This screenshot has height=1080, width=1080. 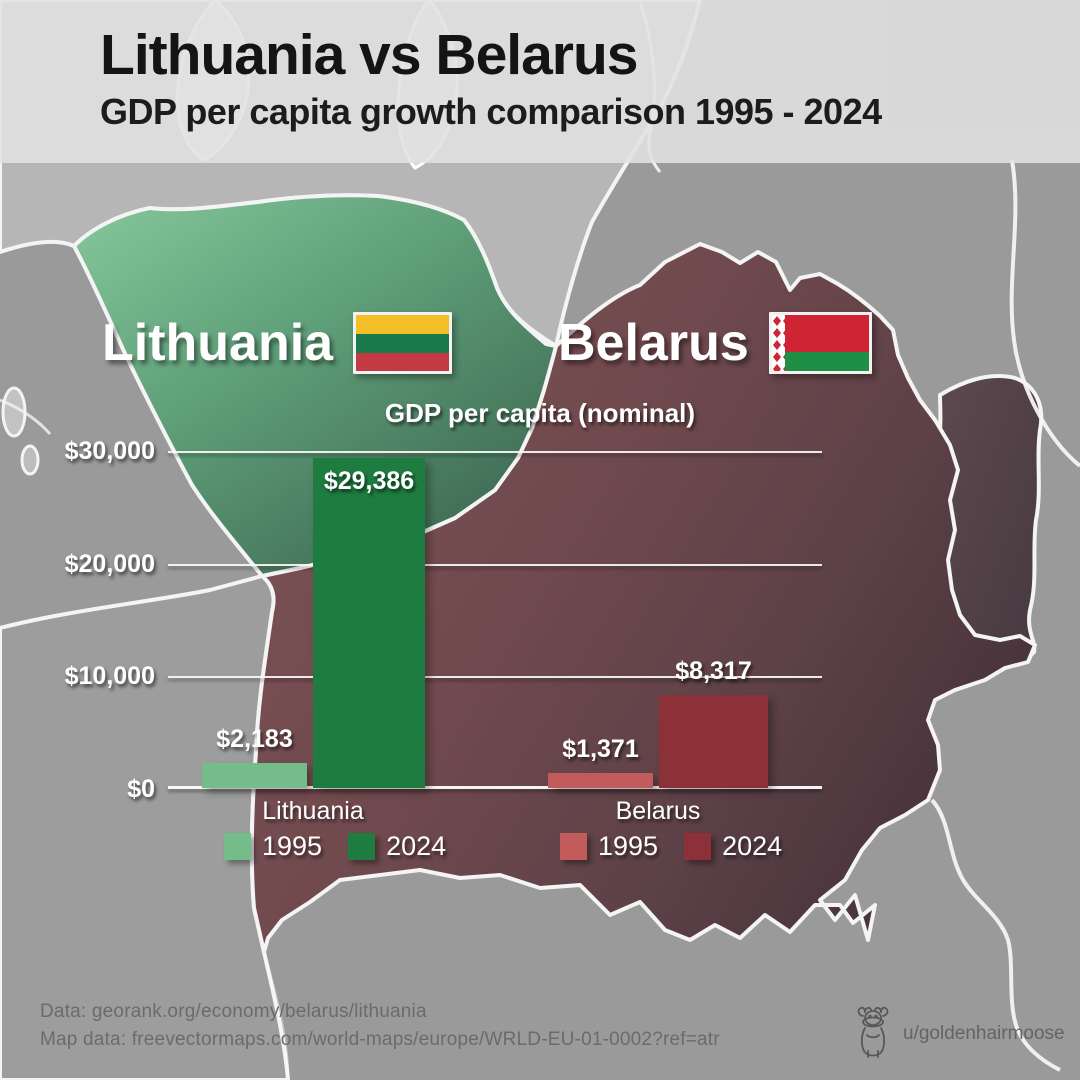 What do you see at coordinates (658, 811) in the screenshot?
I see `category-label-belarus: Belarus` at bounding box center [658, 811].